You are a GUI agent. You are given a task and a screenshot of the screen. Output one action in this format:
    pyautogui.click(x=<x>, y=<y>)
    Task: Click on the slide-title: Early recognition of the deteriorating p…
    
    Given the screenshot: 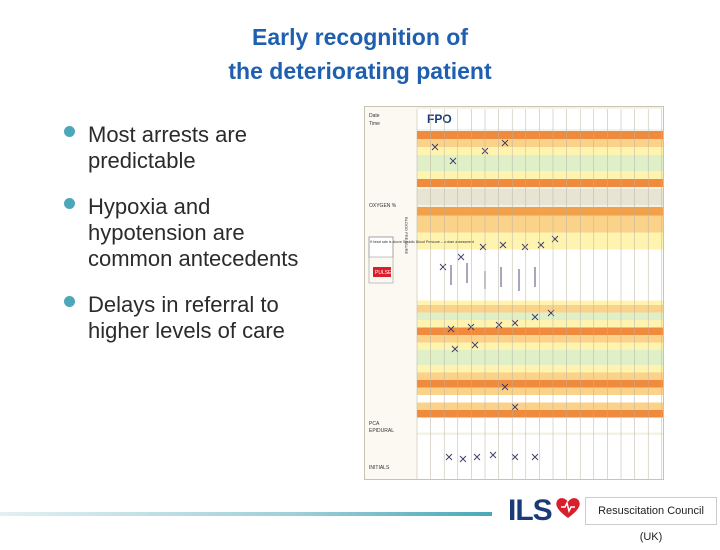 What is the action you would take?
    pyautogui.click(x=360, y=54)
    